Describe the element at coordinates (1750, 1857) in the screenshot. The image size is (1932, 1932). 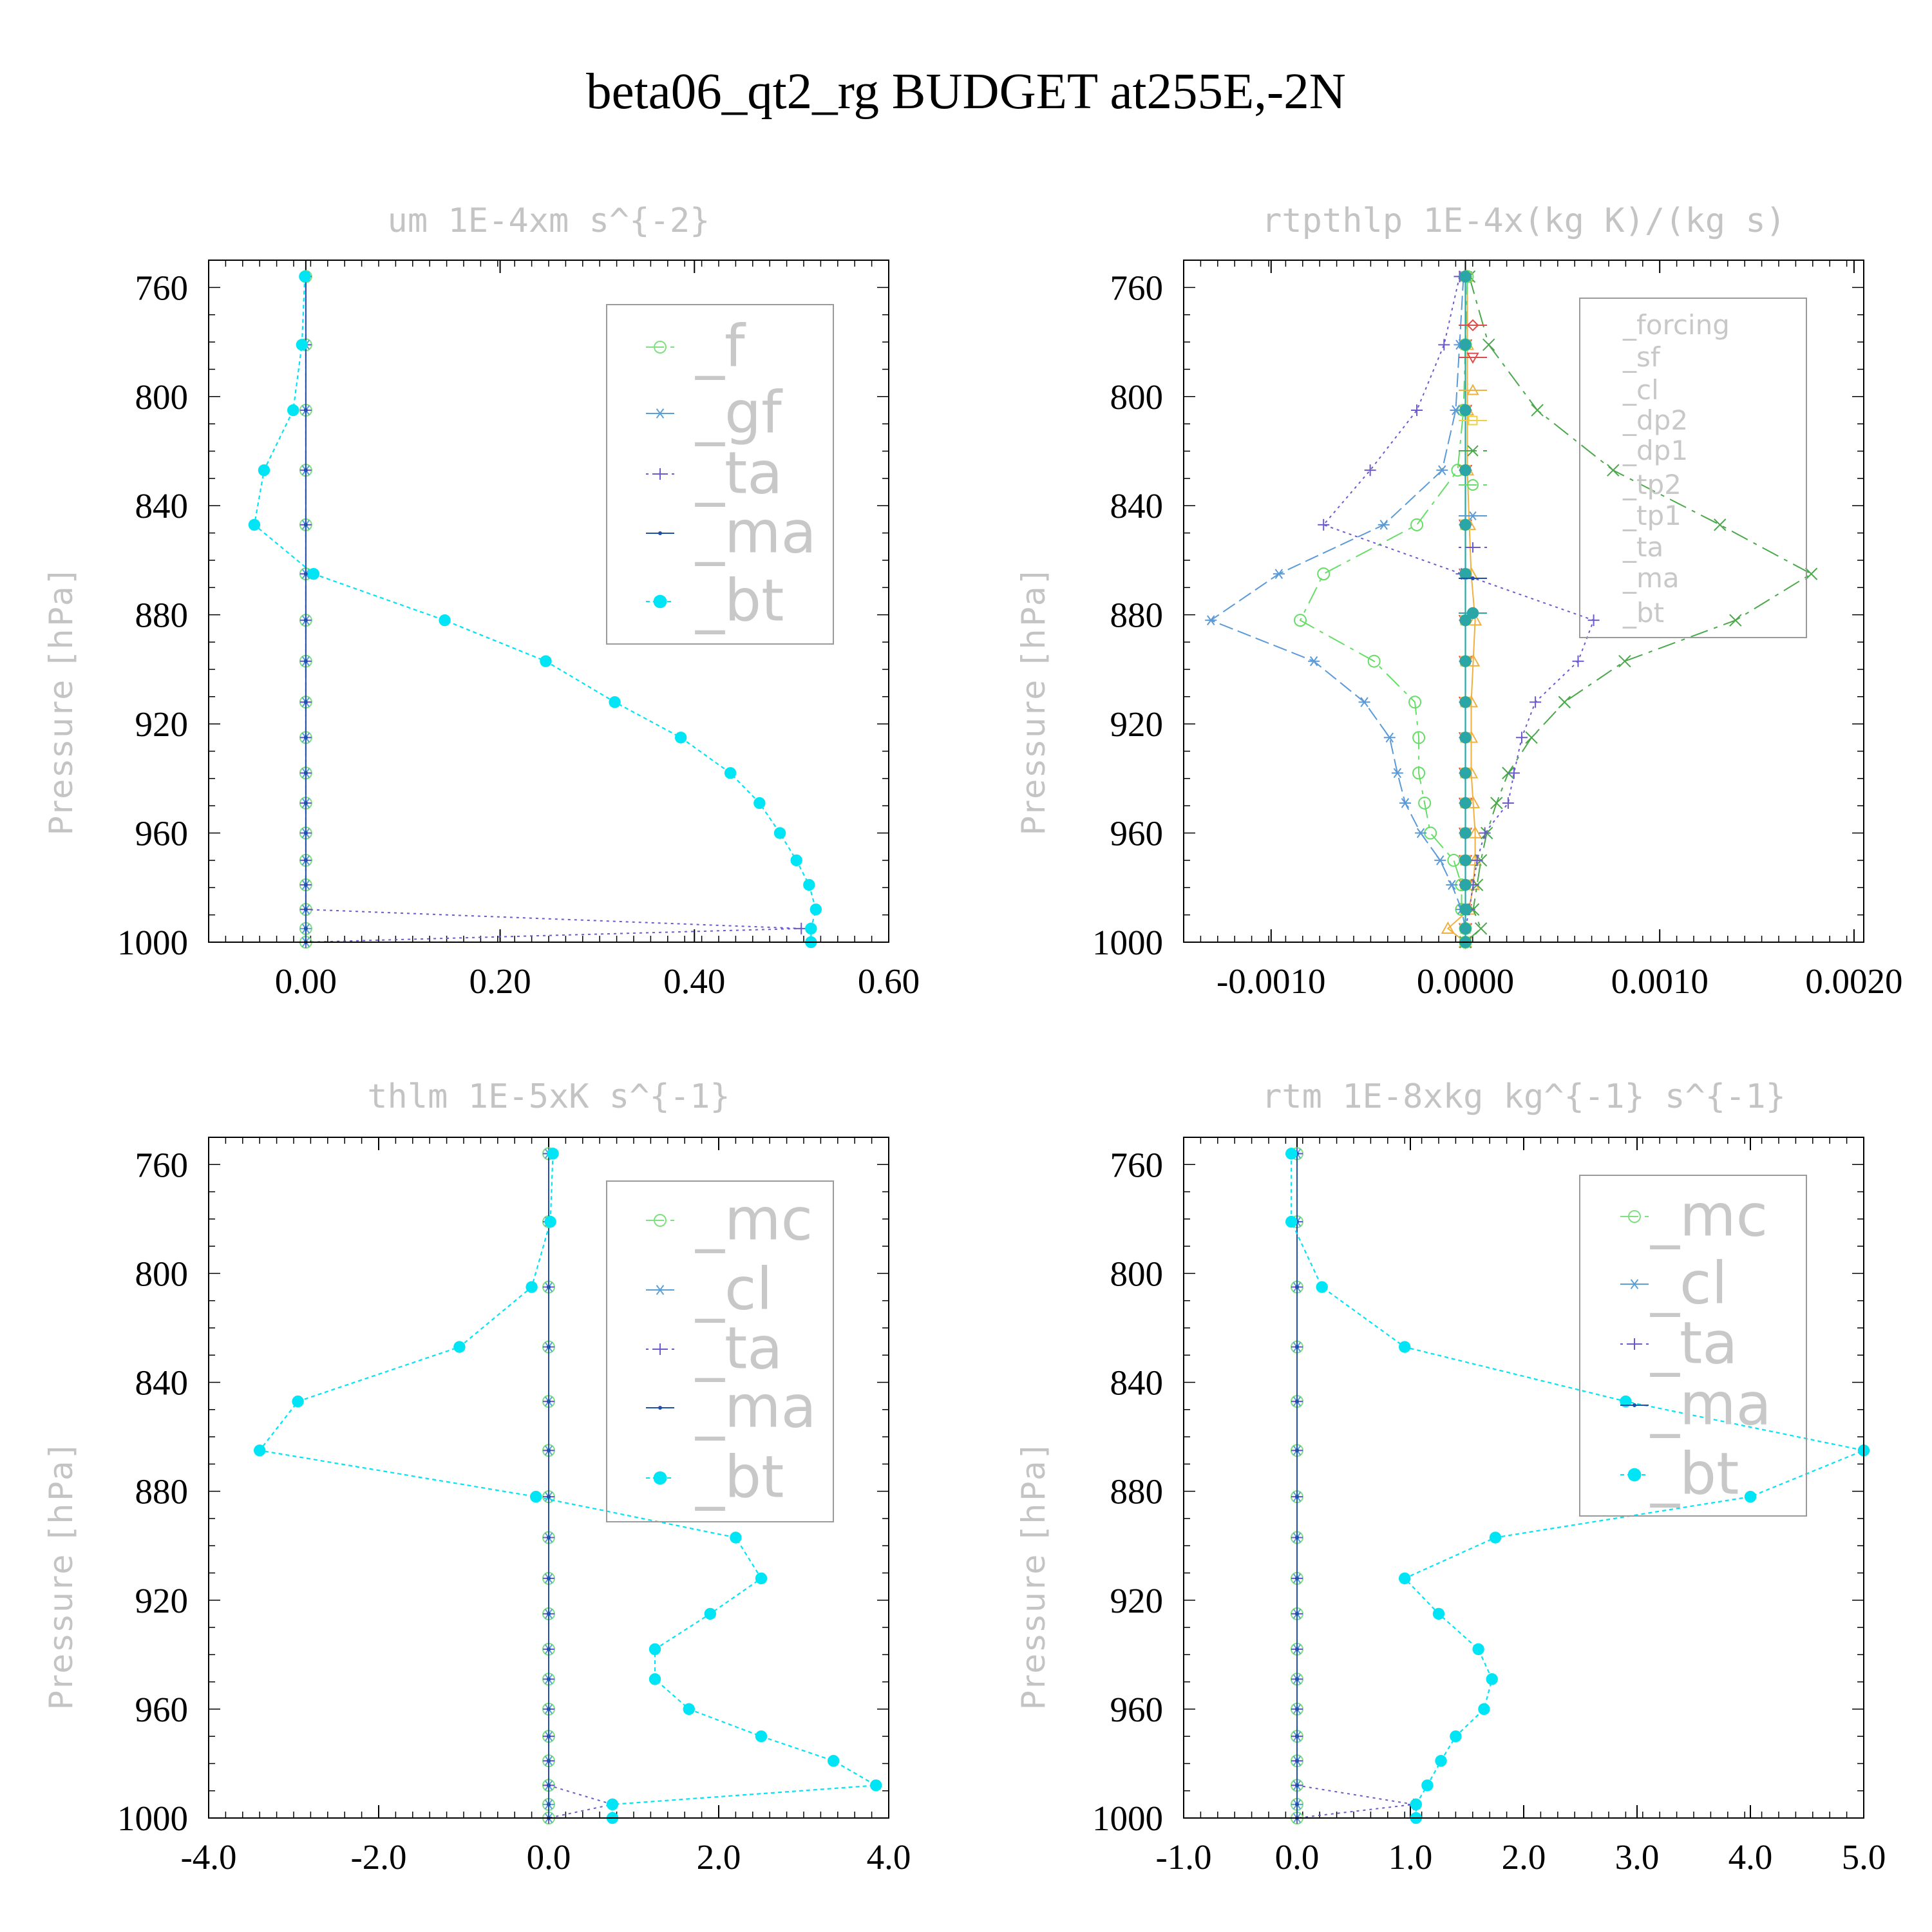
I see `x-tick-label: 4.0` at that location.